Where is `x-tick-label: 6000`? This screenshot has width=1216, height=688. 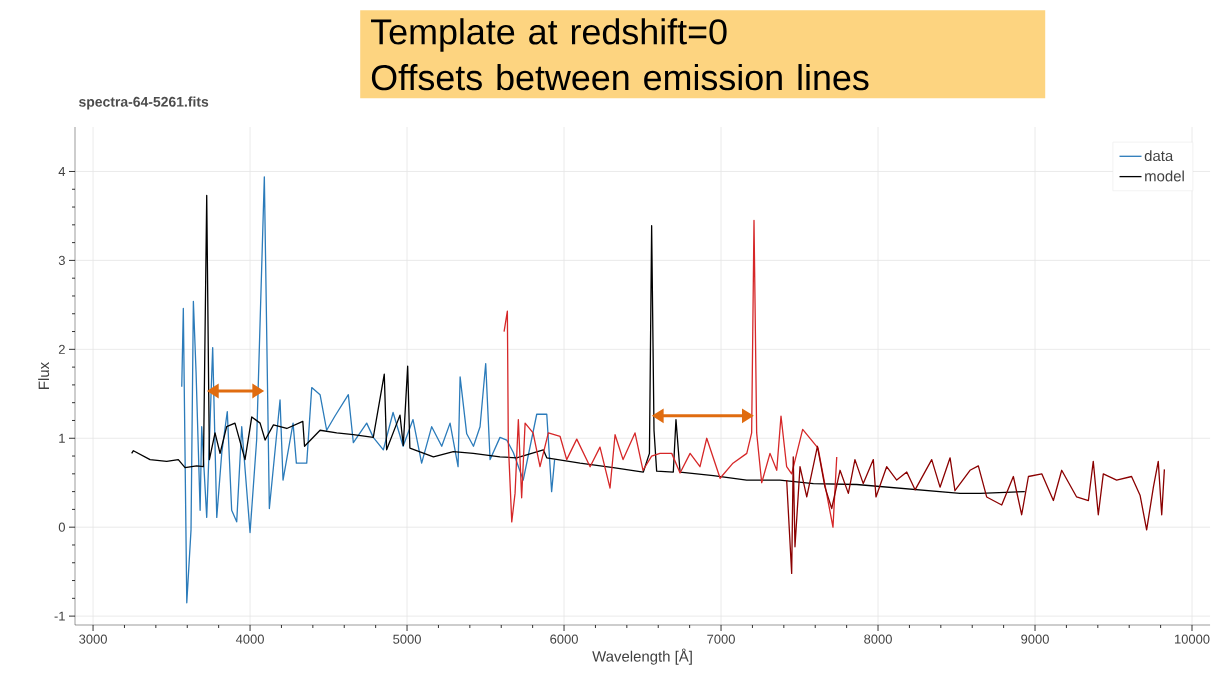 x-tick-label: 6000 is located at coordinates (564, 639).